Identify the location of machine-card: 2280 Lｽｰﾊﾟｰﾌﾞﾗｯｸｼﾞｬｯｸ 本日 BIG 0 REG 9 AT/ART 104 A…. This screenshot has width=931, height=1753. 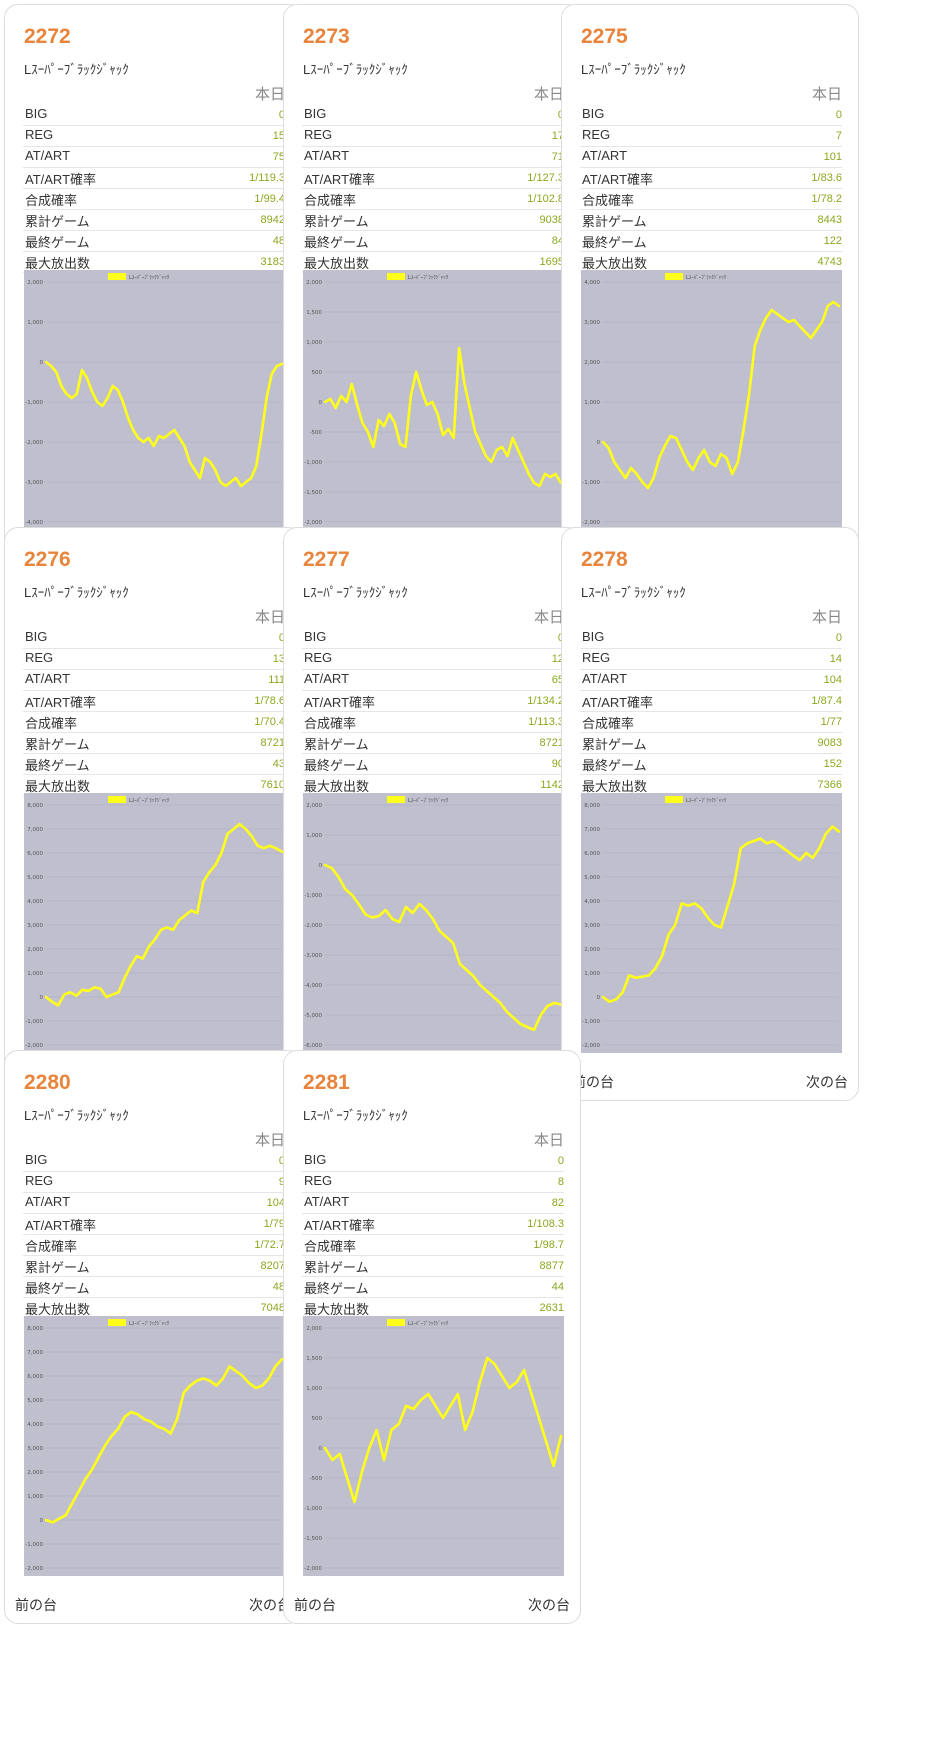
(153, 1337).